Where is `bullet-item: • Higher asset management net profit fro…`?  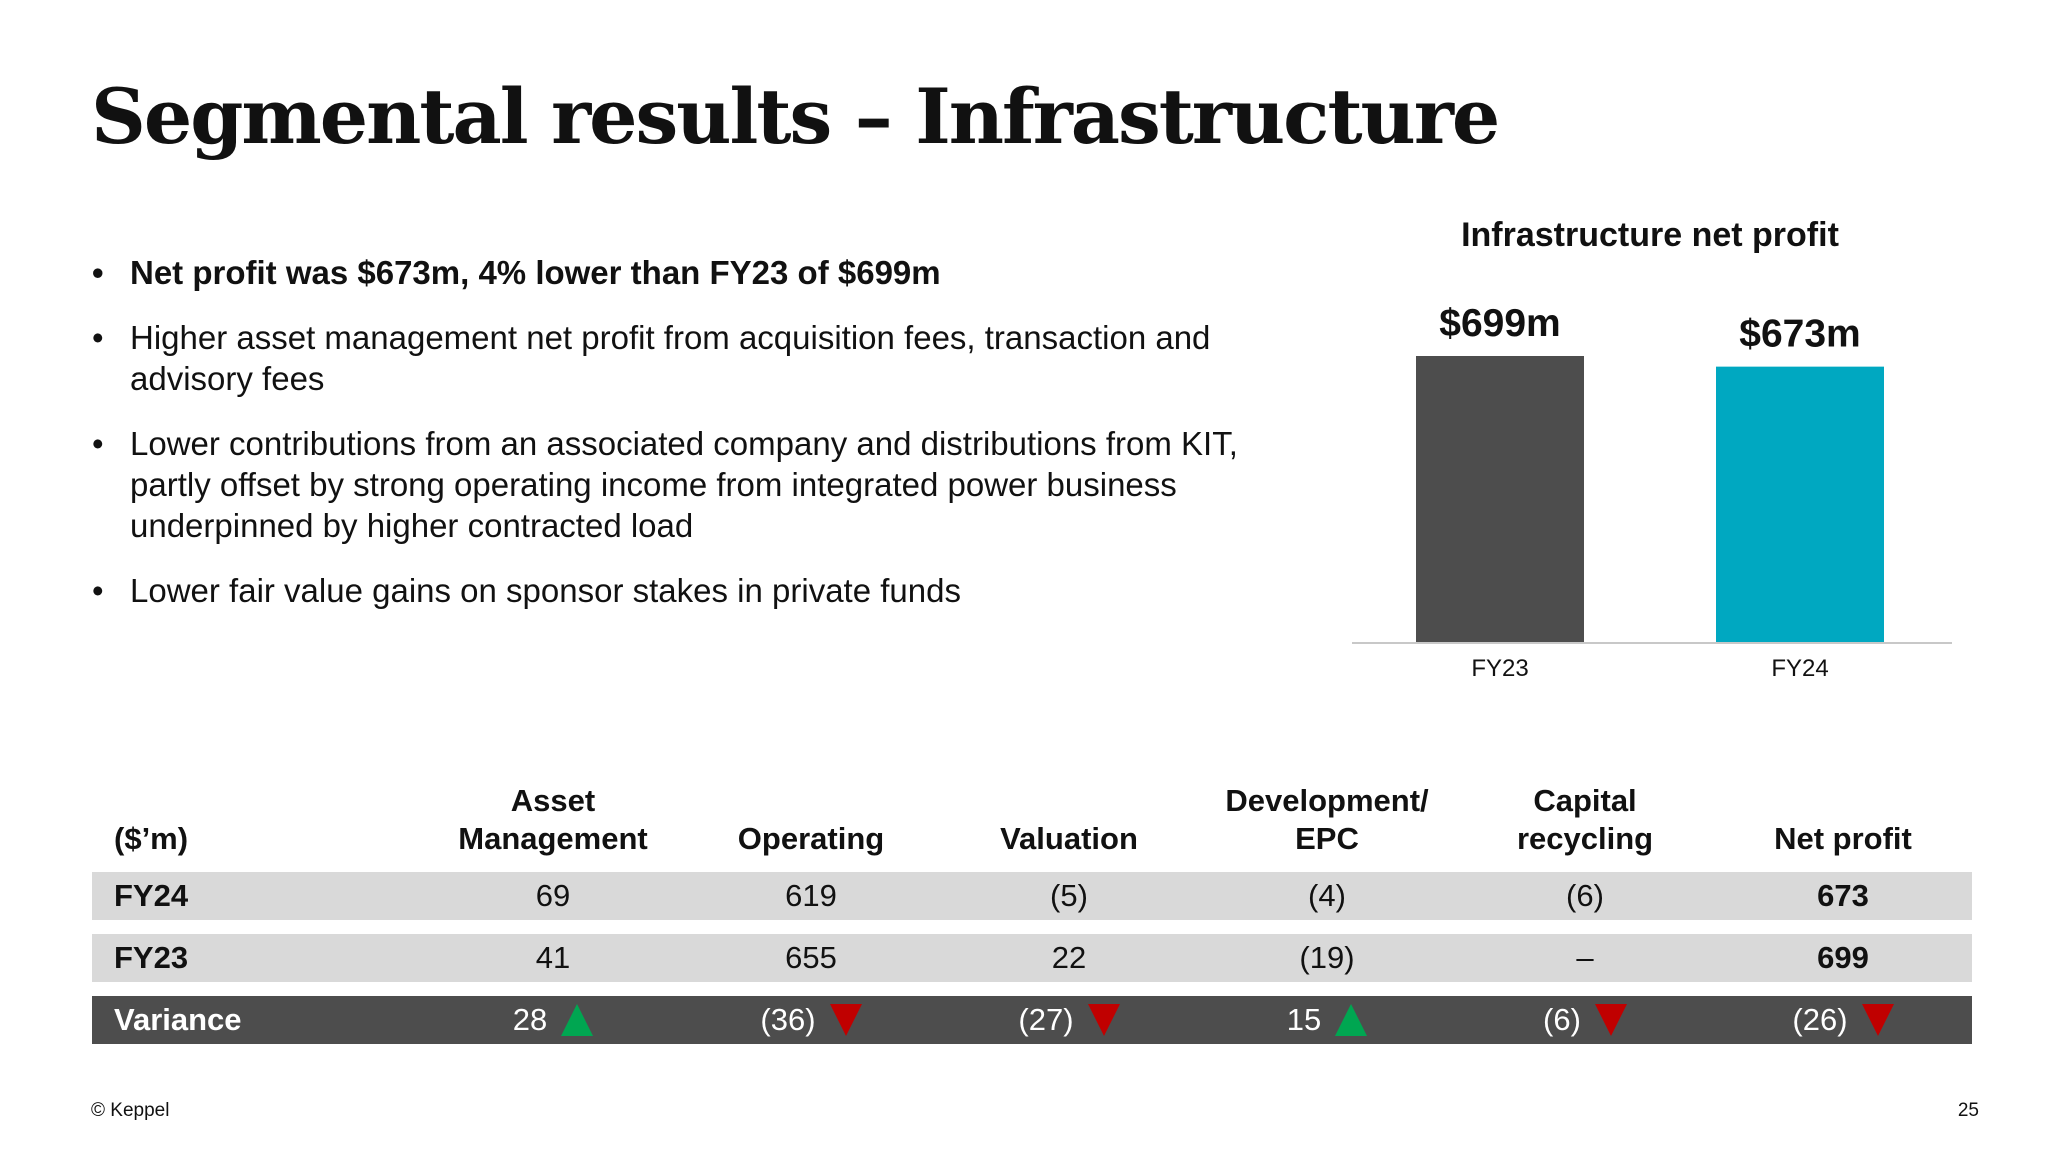
bullet-item: • Higher asset management net profit fro… is located at coordinates (670, 358).